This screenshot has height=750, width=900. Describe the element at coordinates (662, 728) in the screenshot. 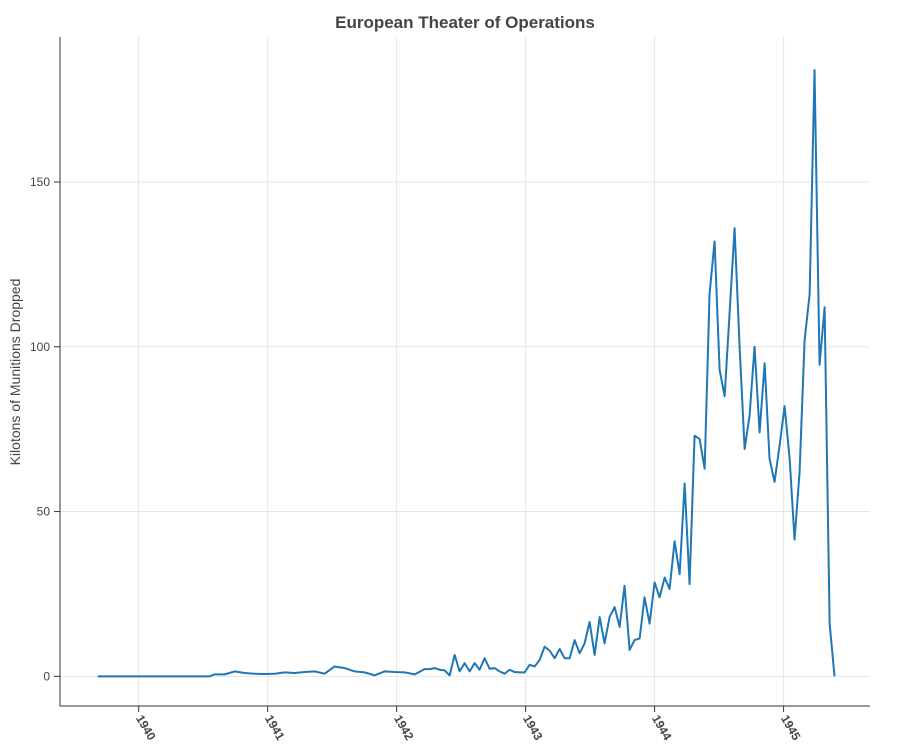

I see `x-tick-label: 1944` at that location.